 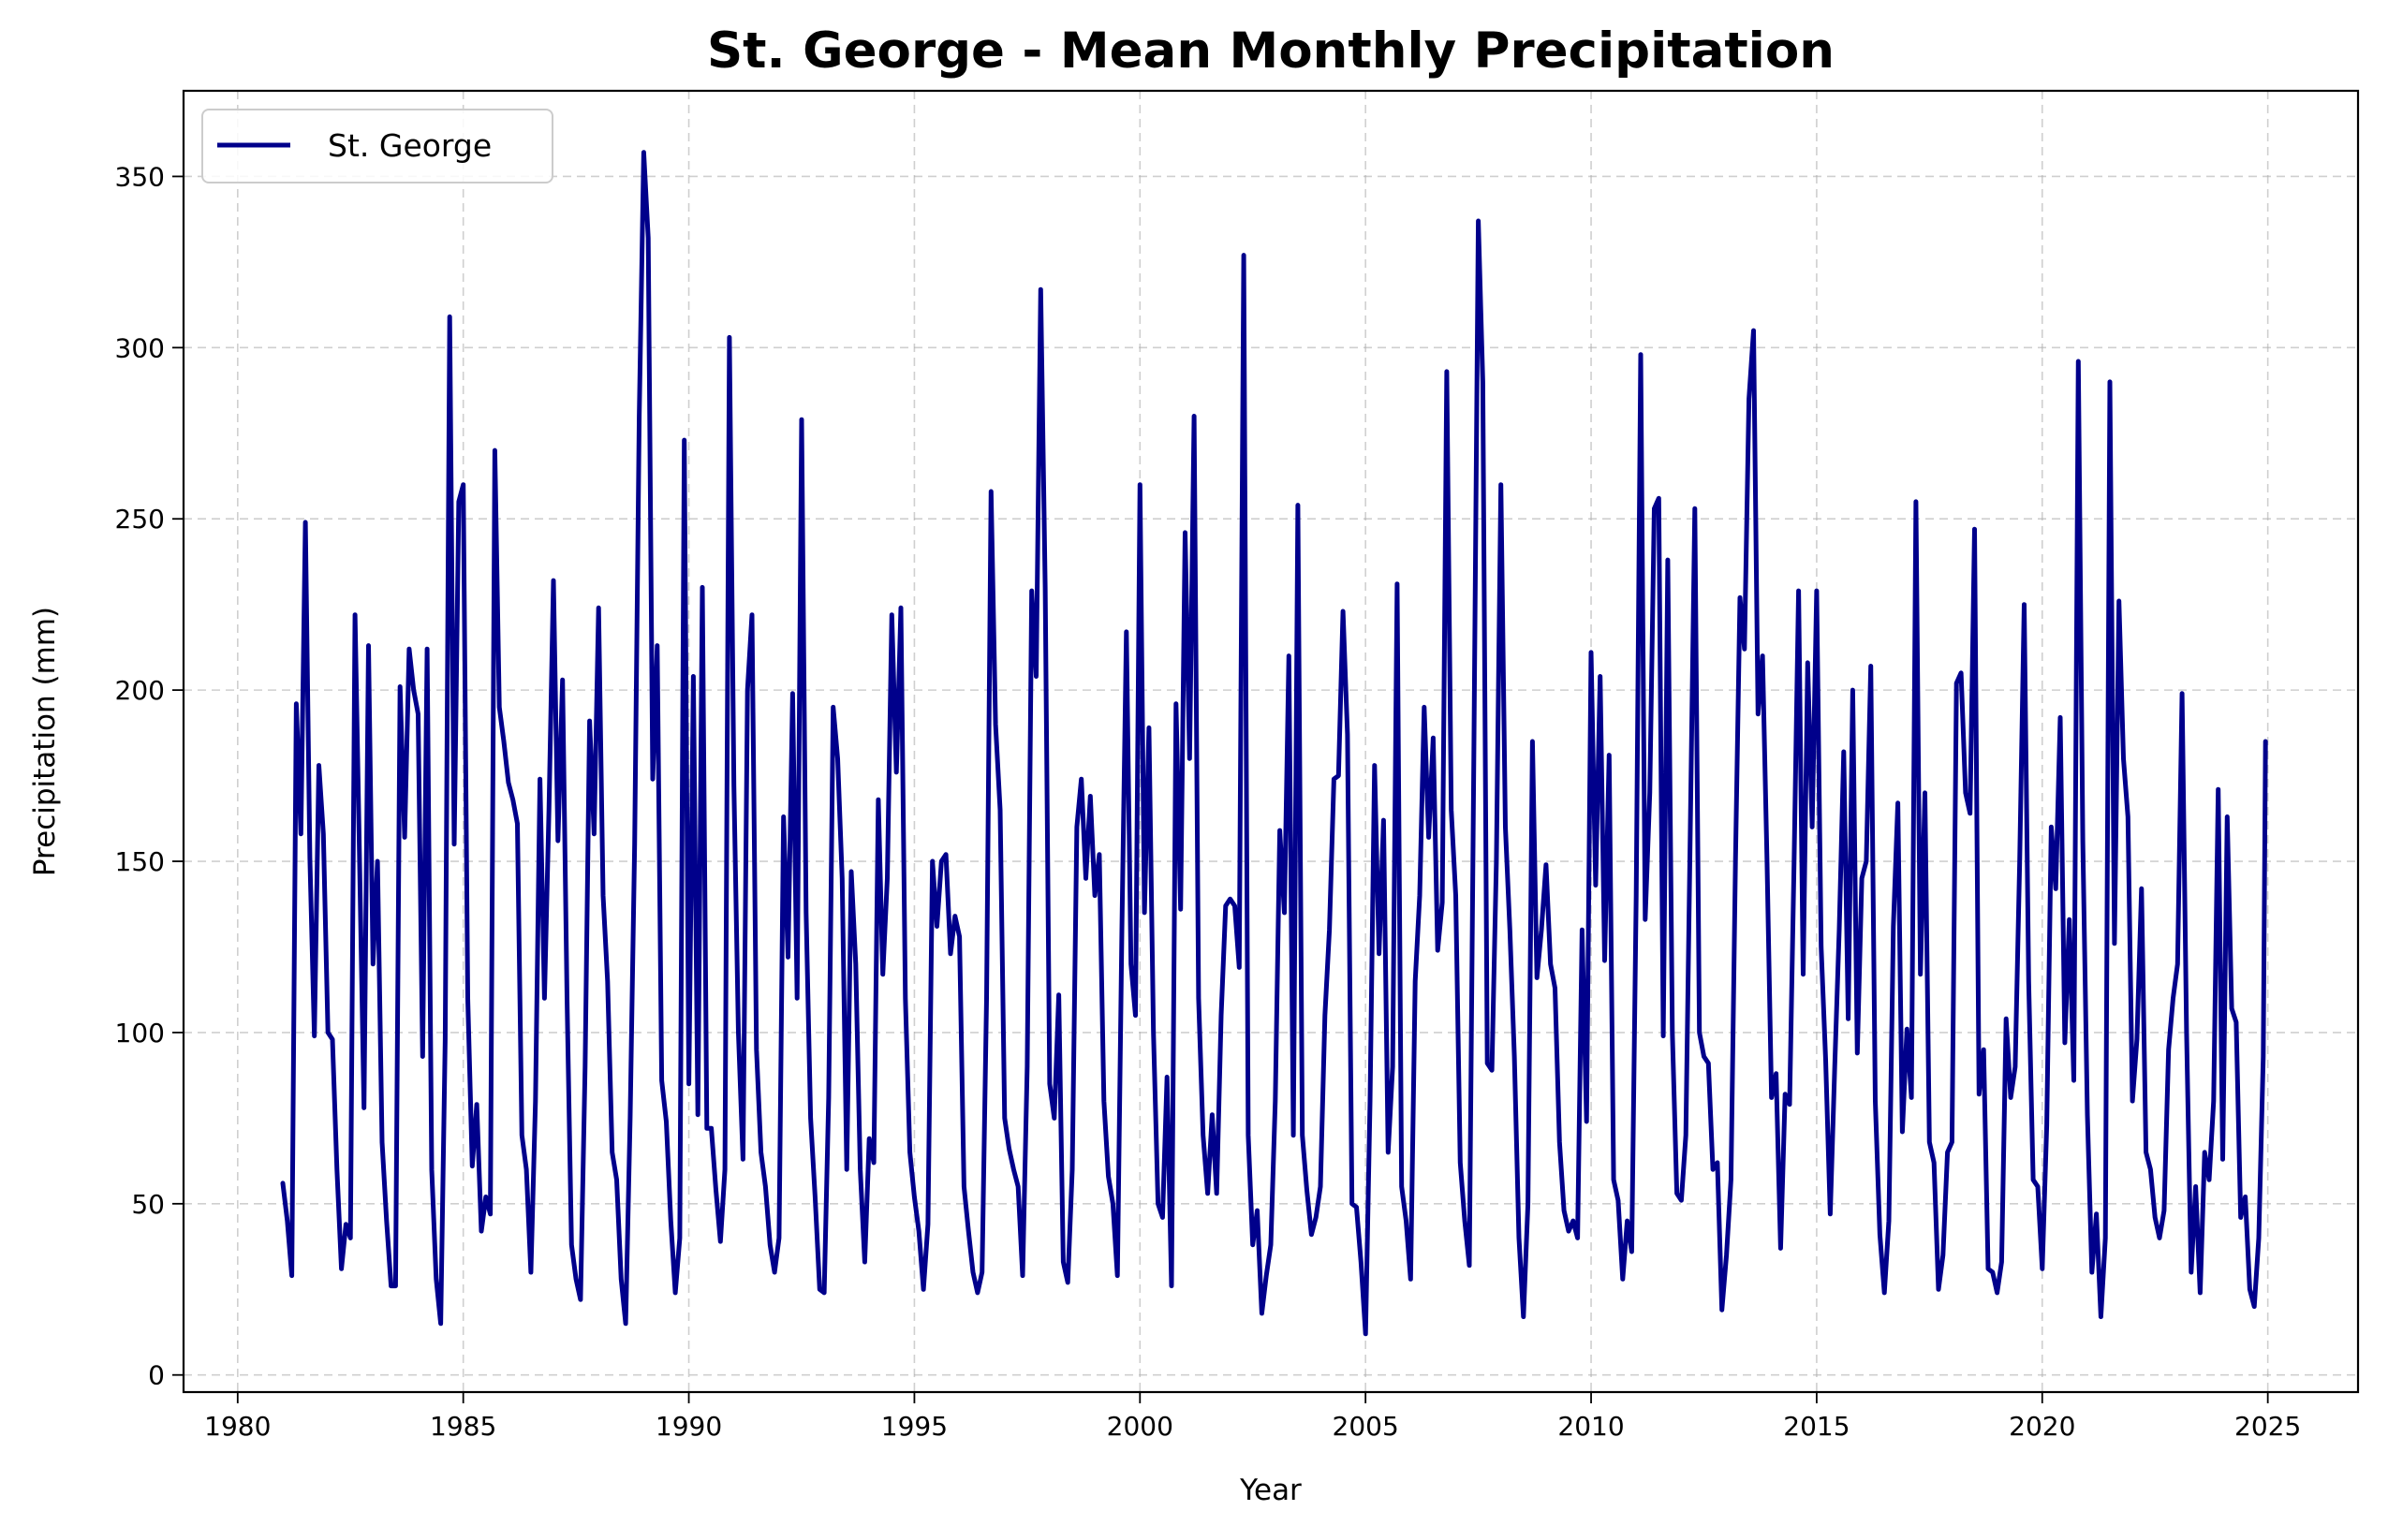 What do you see at coordinates (140, 176) in the screenshot?
I see `y-tick-label: 350` at bounding box center [140, 176].